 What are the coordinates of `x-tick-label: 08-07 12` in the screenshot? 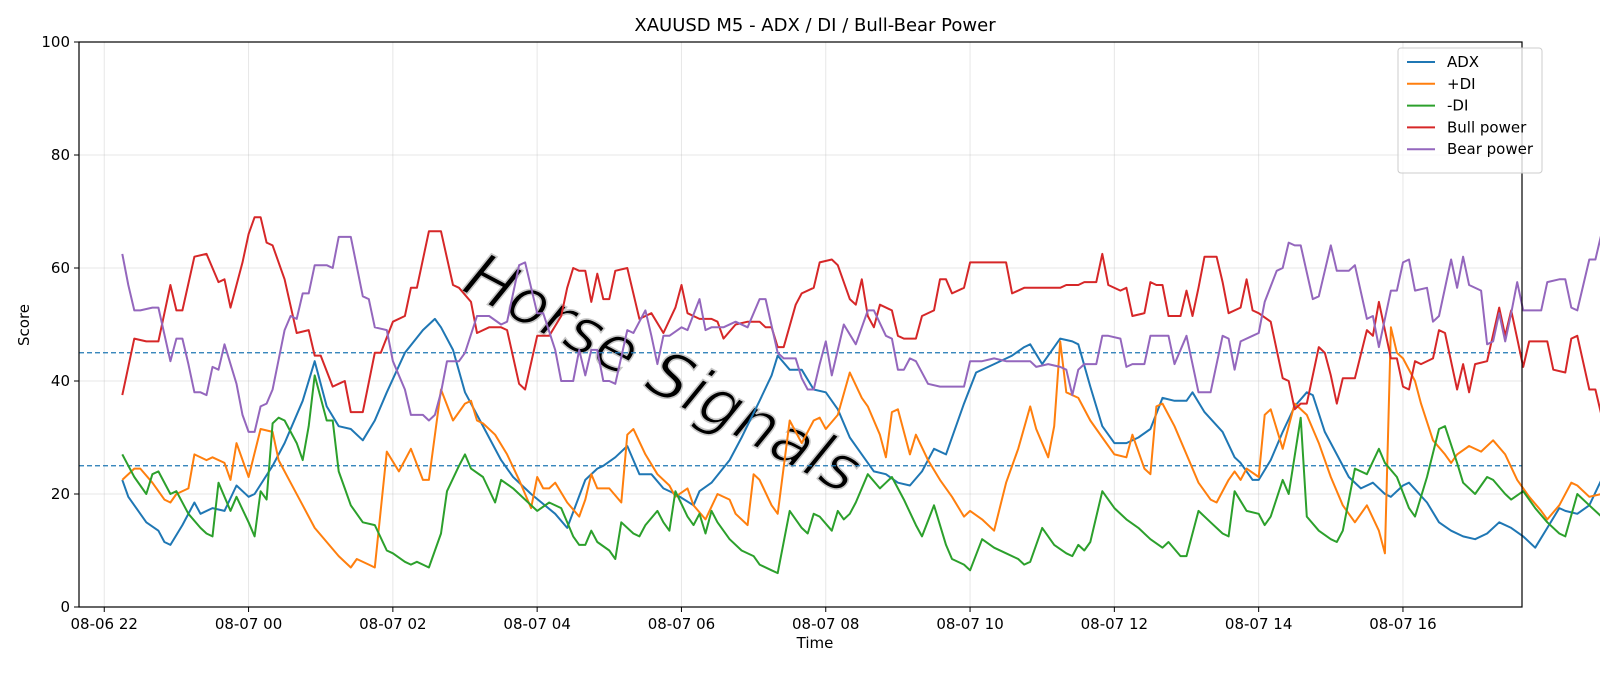 It's located at (1114, 624).